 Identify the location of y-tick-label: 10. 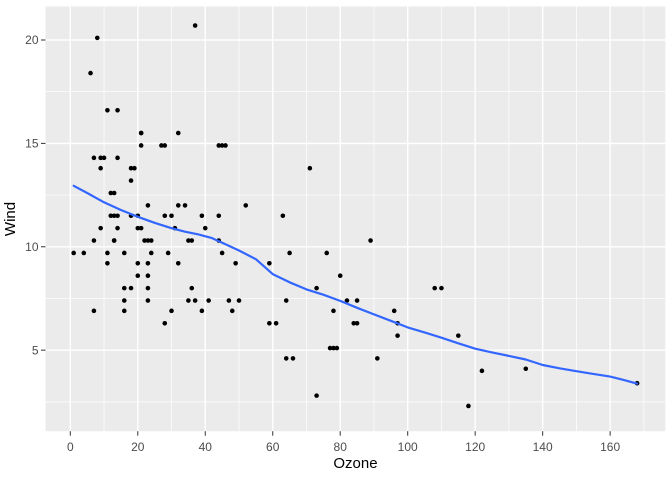
(32, 247).